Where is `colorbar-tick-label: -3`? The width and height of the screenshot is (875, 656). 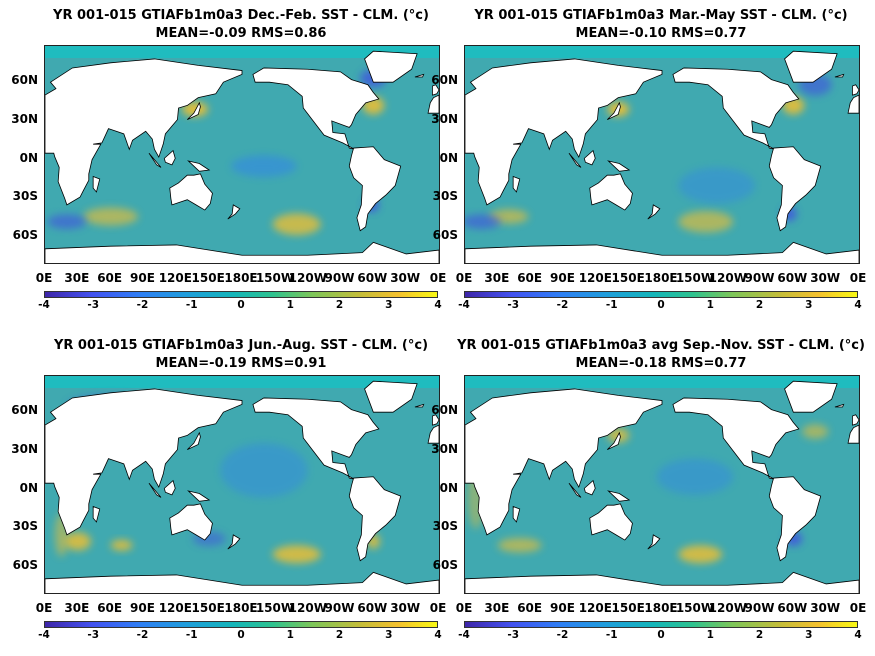
colorbar-tick-label: -3 is located at coordinates (93, 635).